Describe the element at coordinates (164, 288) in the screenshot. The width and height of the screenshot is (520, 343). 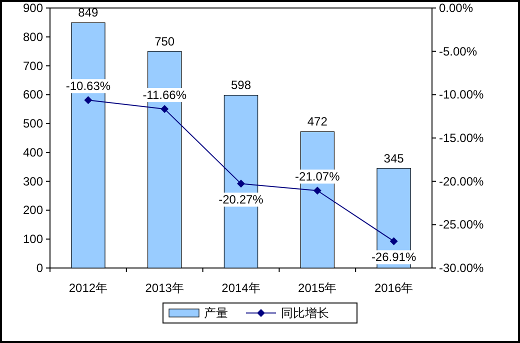
I see `x-tick-label: 2013年` at that location.